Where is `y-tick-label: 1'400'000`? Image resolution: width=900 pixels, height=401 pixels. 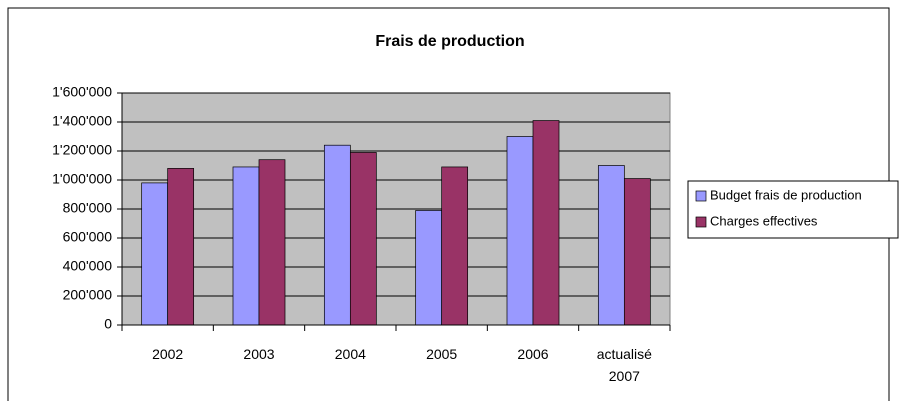
y-tick-label: 1'400'000 is located at coordinates (82, 121).